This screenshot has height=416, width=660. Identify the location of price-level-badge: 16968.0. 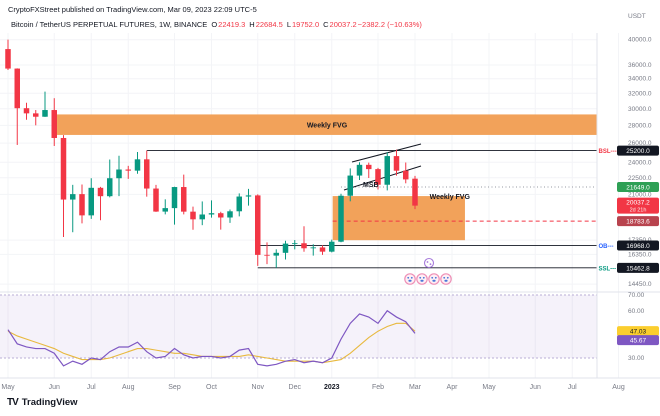
(638, 246).